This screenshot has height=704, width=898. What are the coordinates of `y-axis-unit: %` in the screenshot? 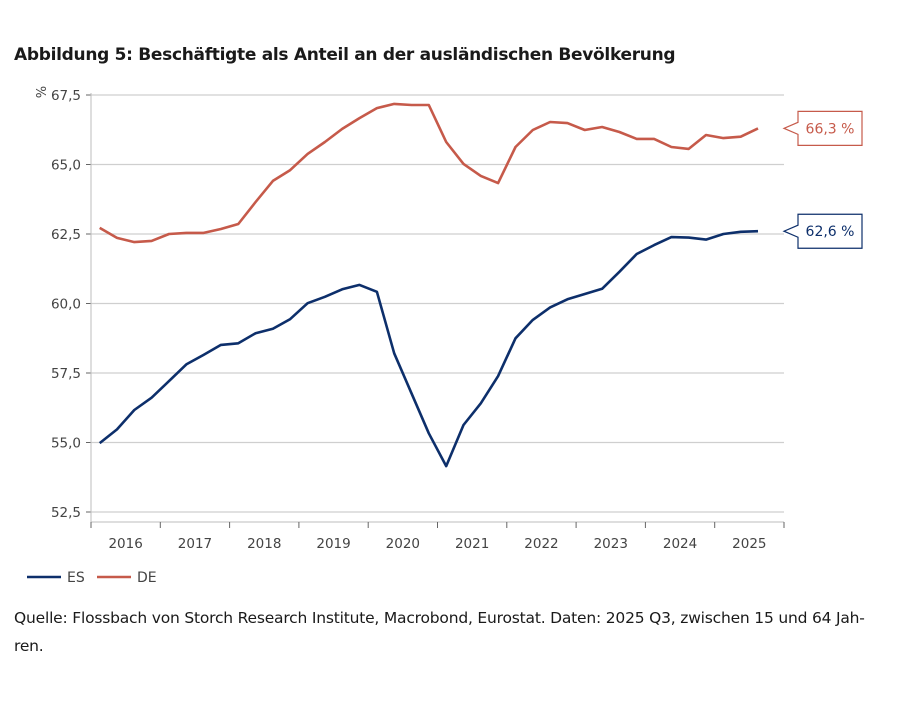 It's located at (39, 92).